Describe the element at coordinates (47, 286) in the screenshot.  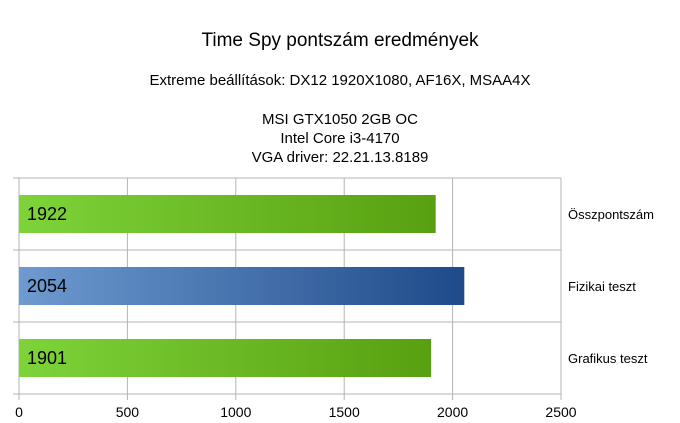
I see `data-label: 2054` at that location.